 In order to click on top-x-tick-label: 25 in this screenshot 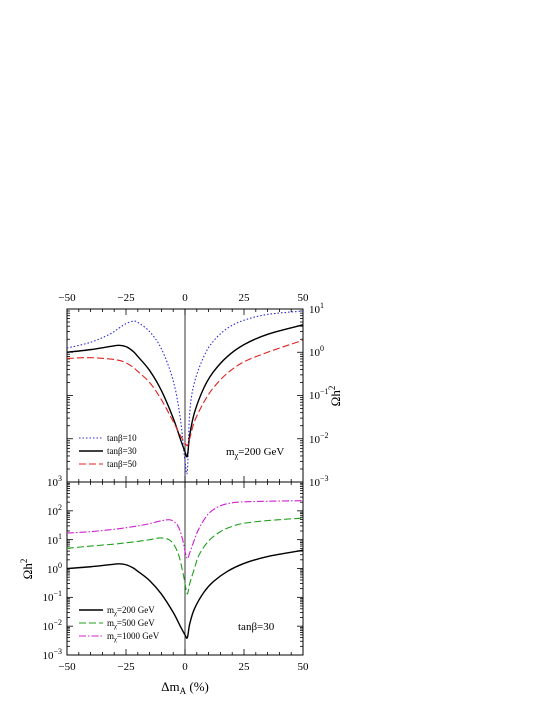, I will do `click(245, 298)`.